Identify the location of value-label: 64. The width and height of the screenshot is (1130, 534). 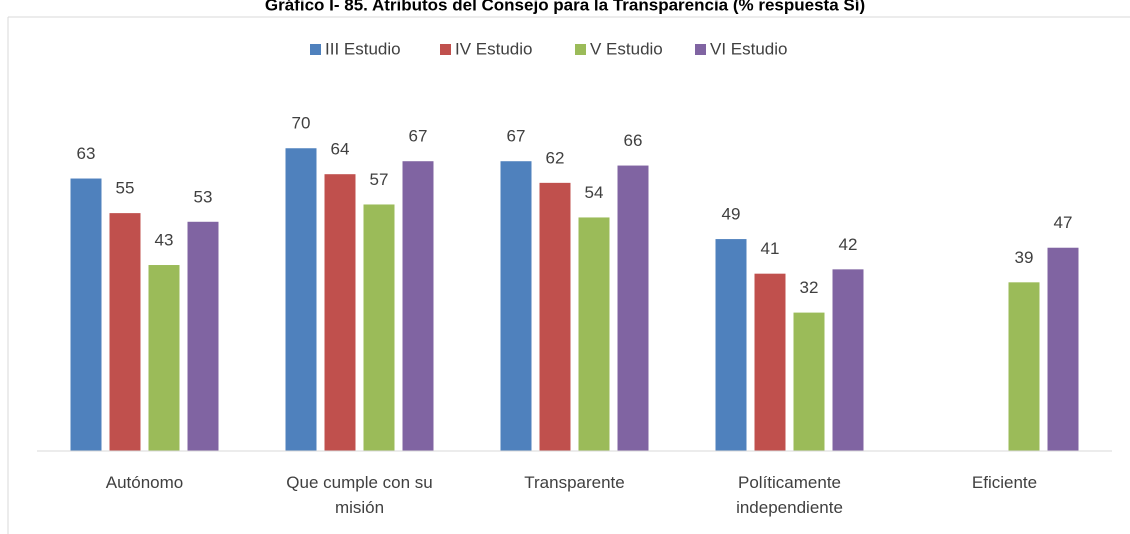
(340, 149).